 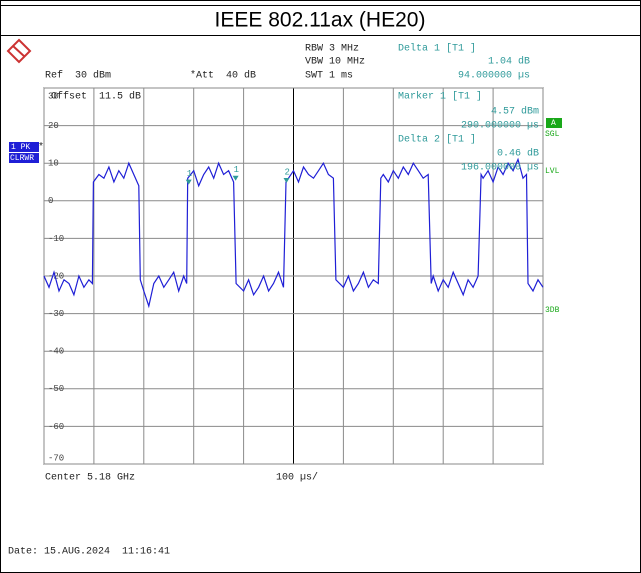 I want to click on a-box, so click(x=554, y=123).